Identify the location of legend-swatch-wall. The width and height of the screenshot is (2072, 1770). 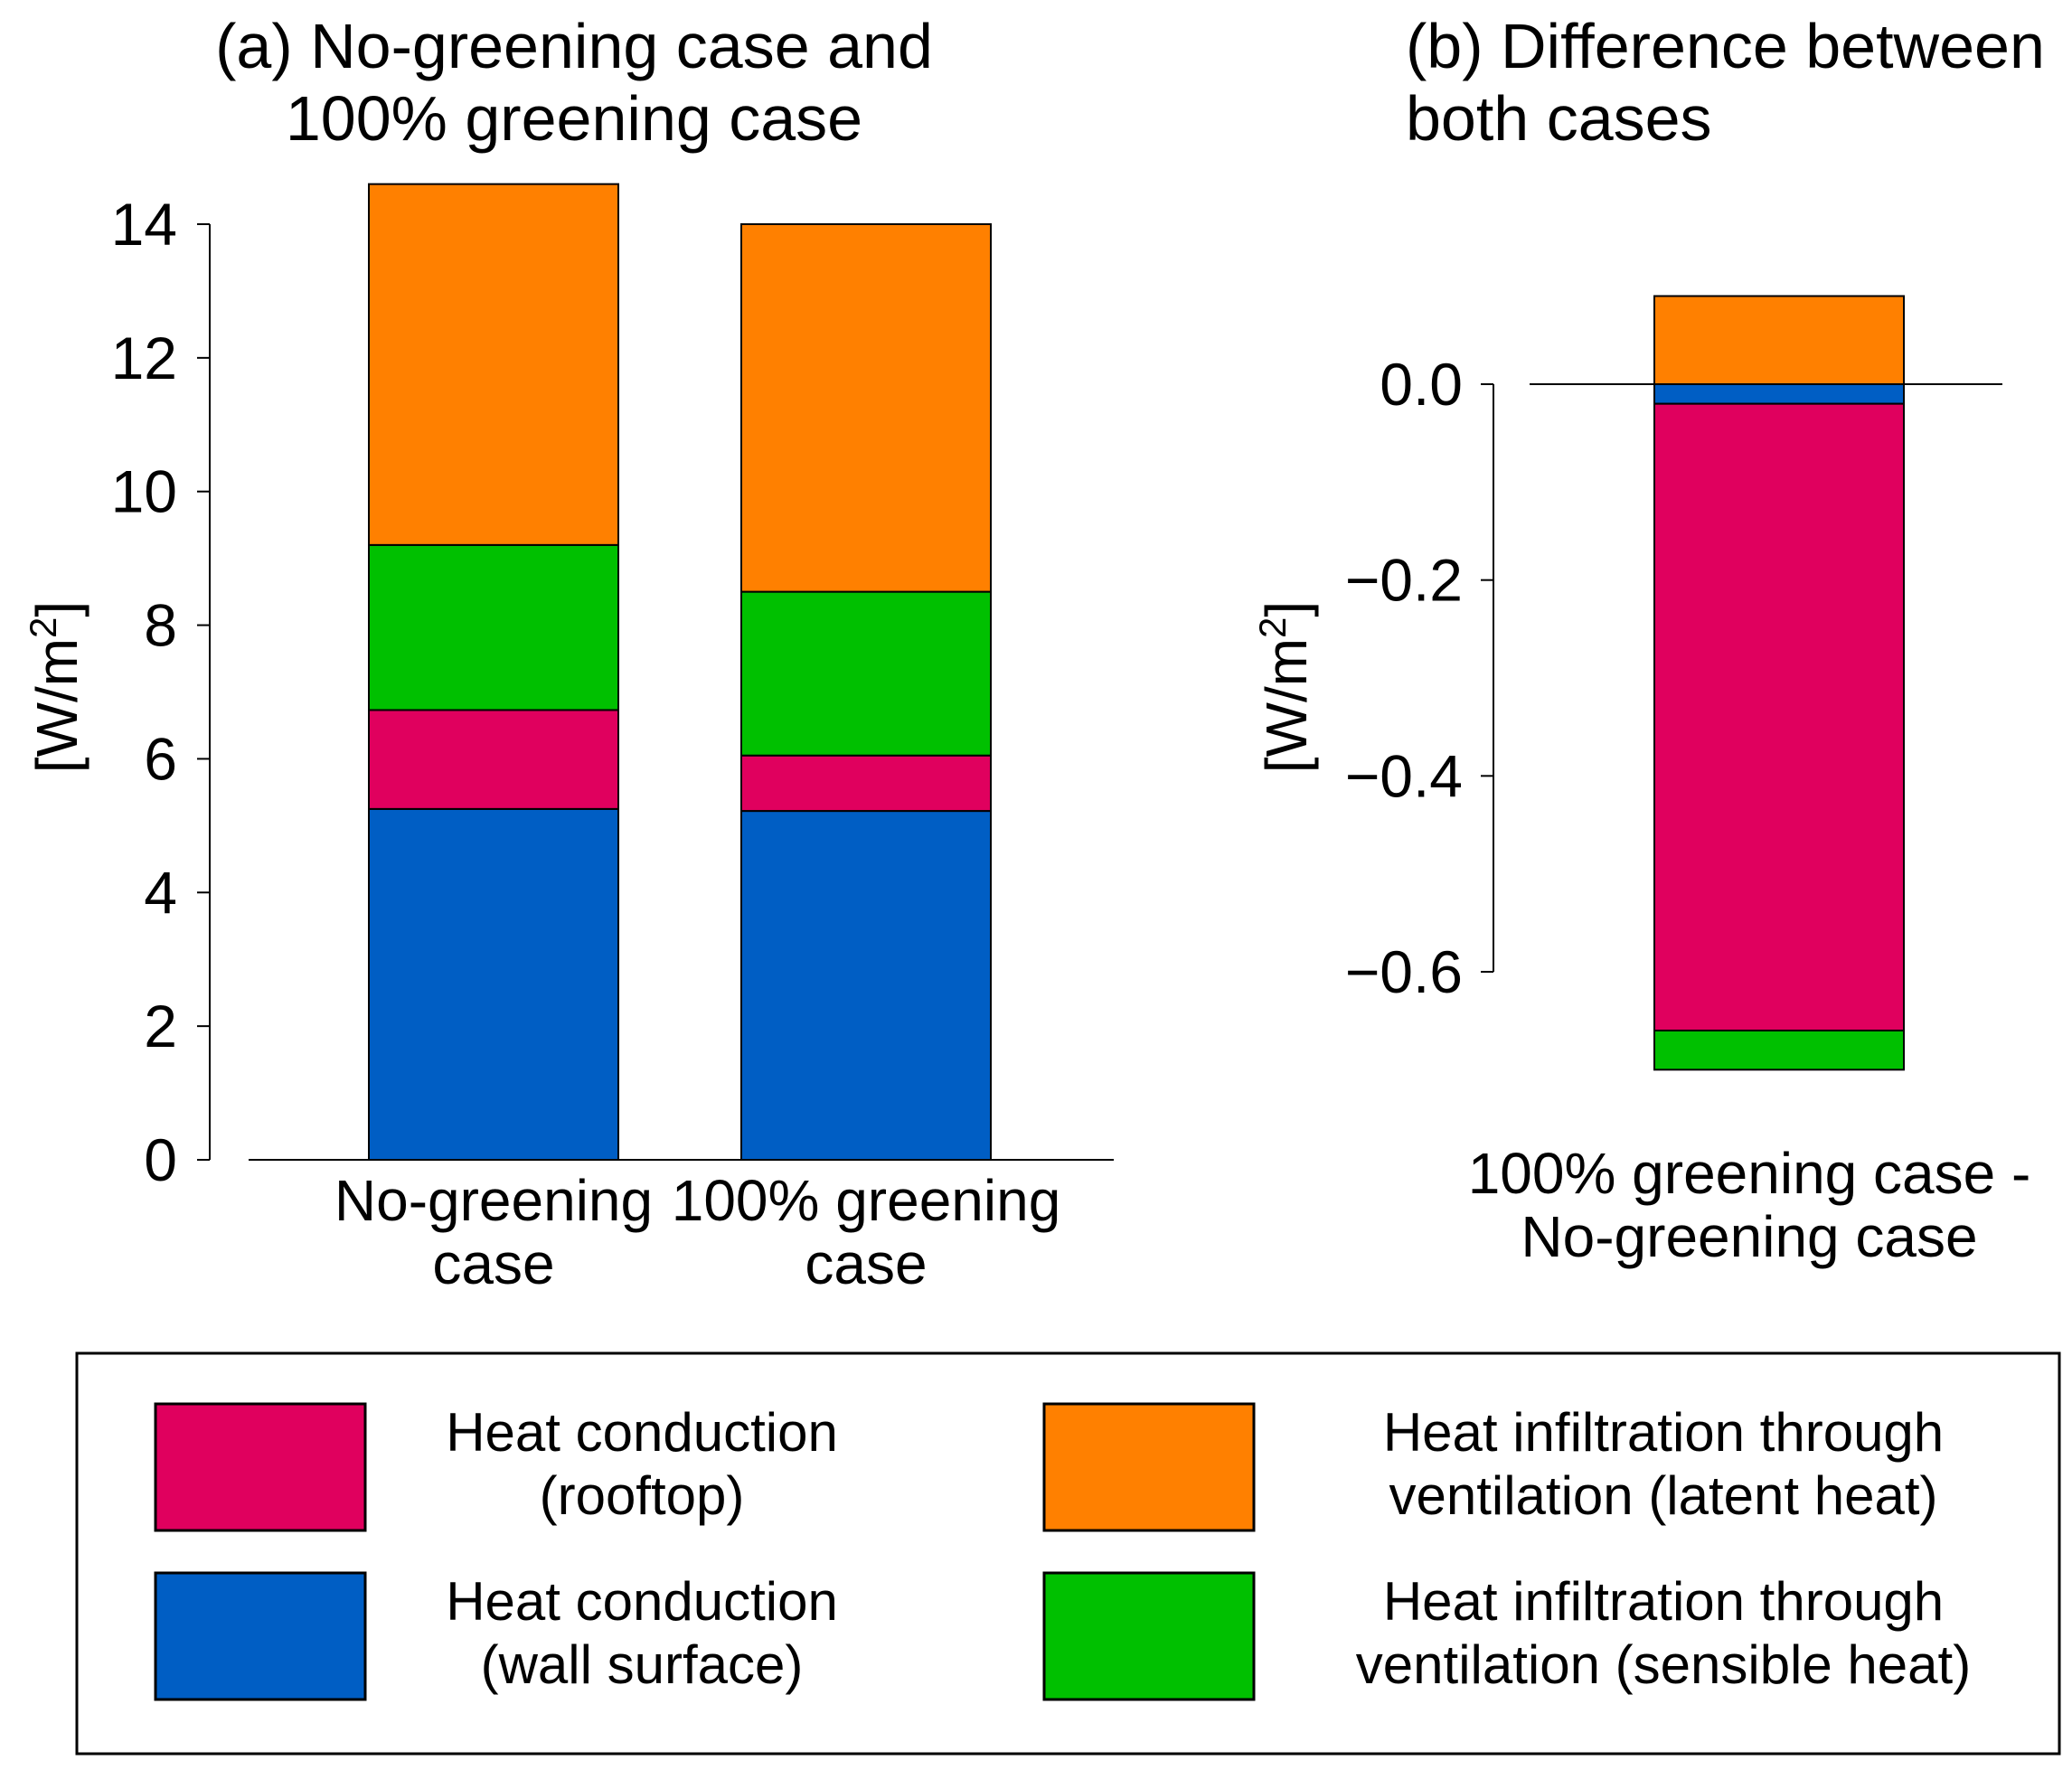
(260, 1636).